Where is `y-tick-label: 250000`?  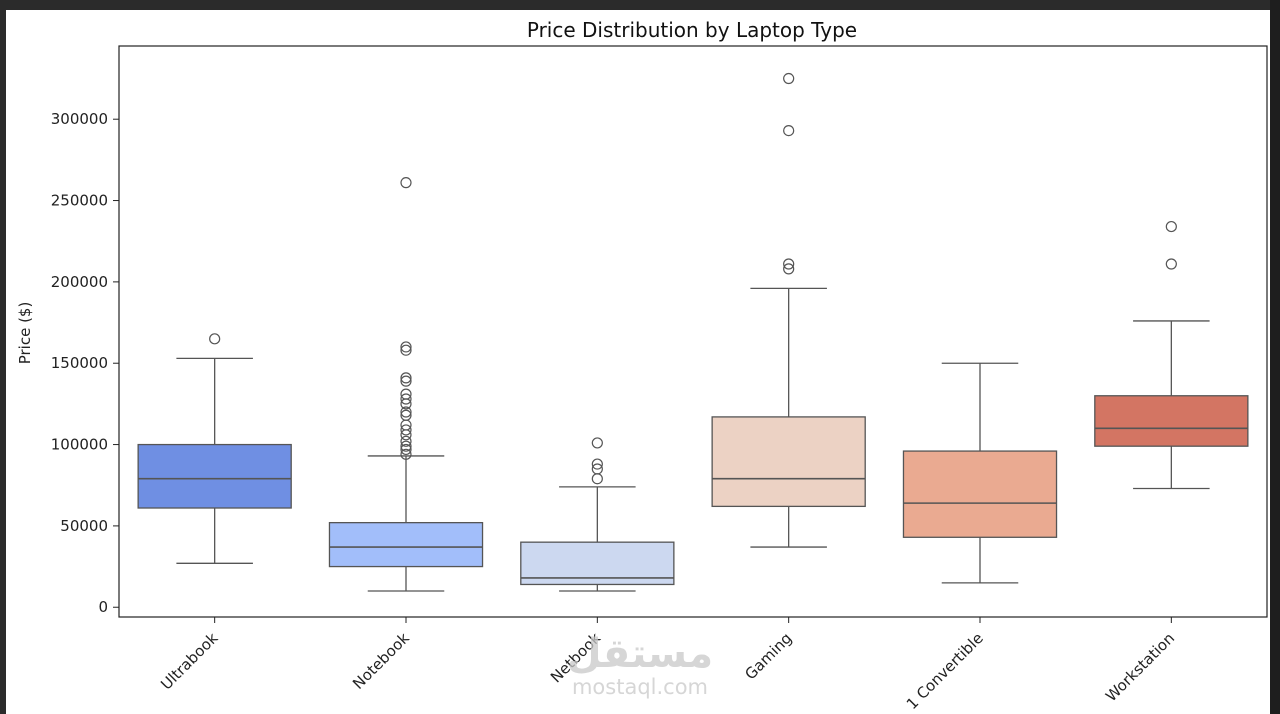 y-tick-label: 250000 is located at coordinates (79, 201).